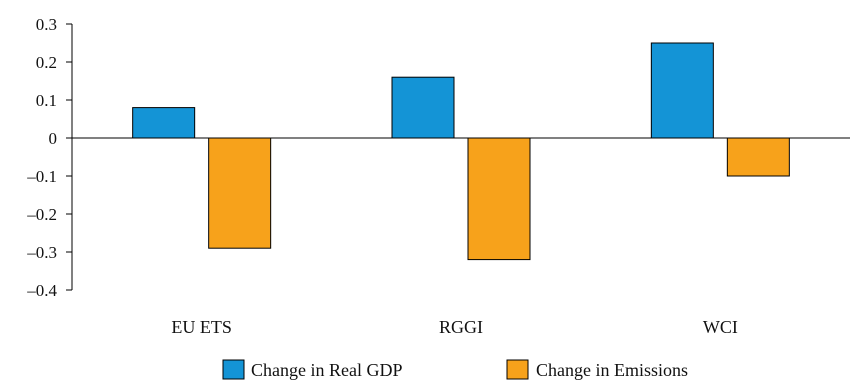 The height and width of the screenshot is (381, 866). I want to click on x-category-label: WCI, so click(720, 327).